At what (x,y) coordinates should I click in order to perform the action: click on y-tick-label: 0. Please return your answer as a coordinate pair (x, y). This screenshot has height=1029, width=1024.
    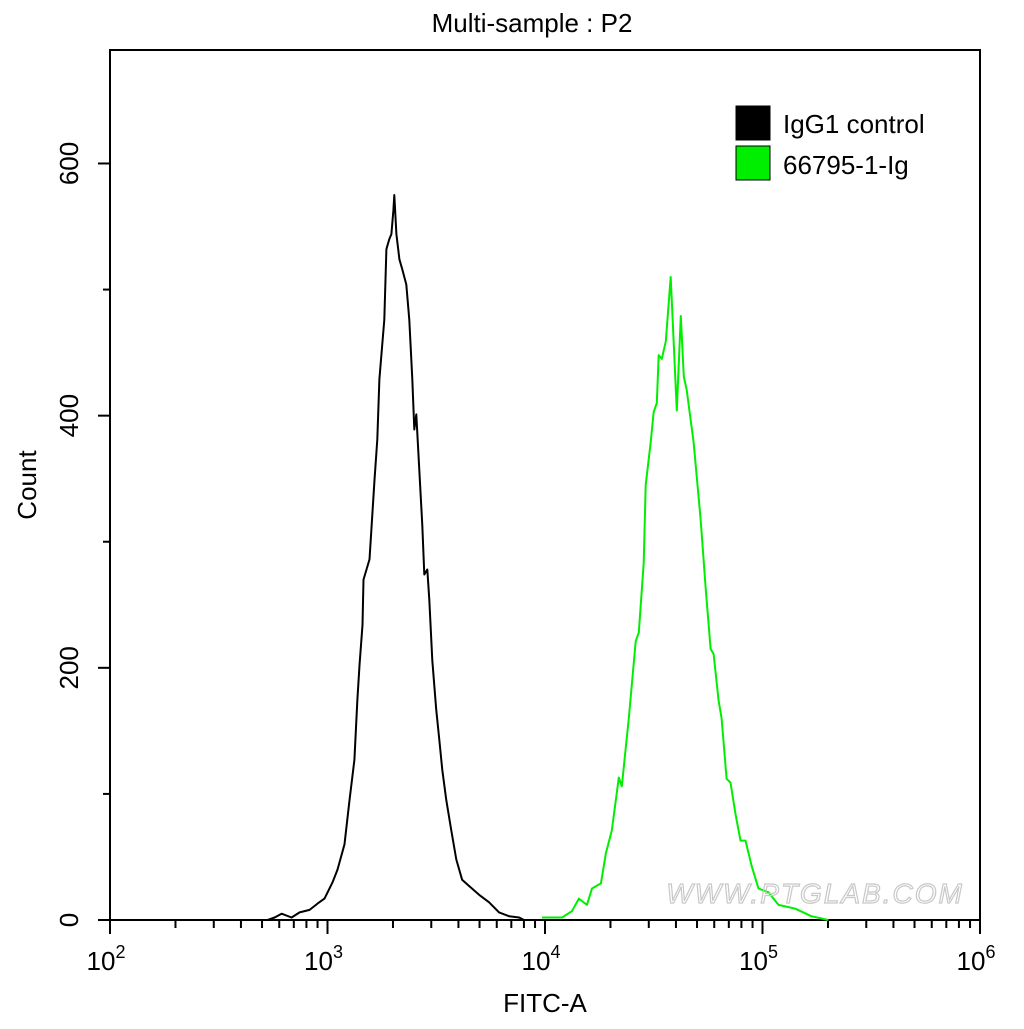
    Looking at the image, I should click on (69, 920).